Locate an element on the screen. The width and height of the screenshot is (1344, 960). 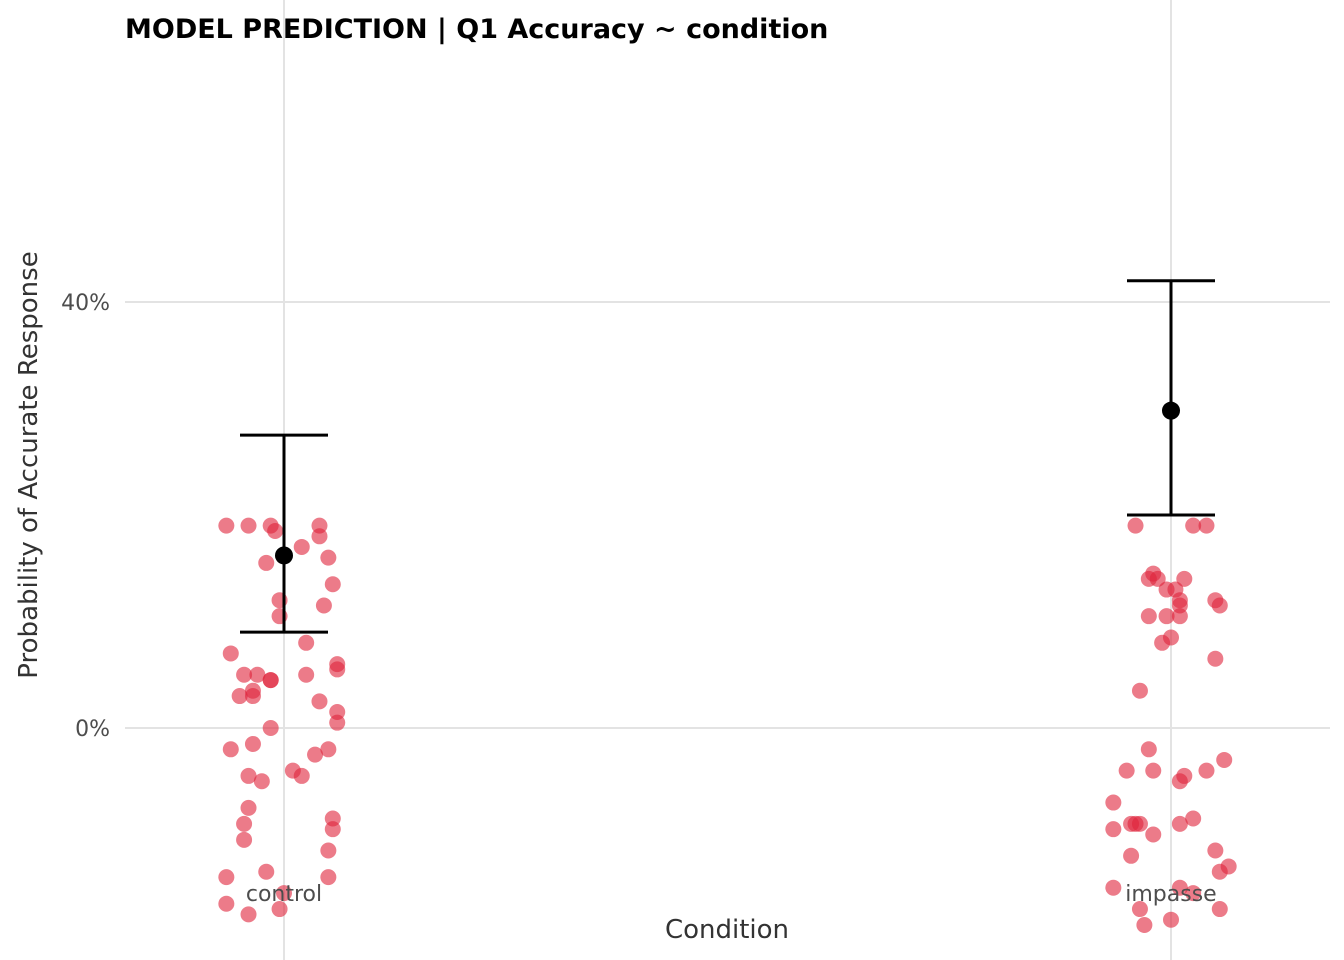
x-axis-label: Condition is located at coordinates (727, 930).